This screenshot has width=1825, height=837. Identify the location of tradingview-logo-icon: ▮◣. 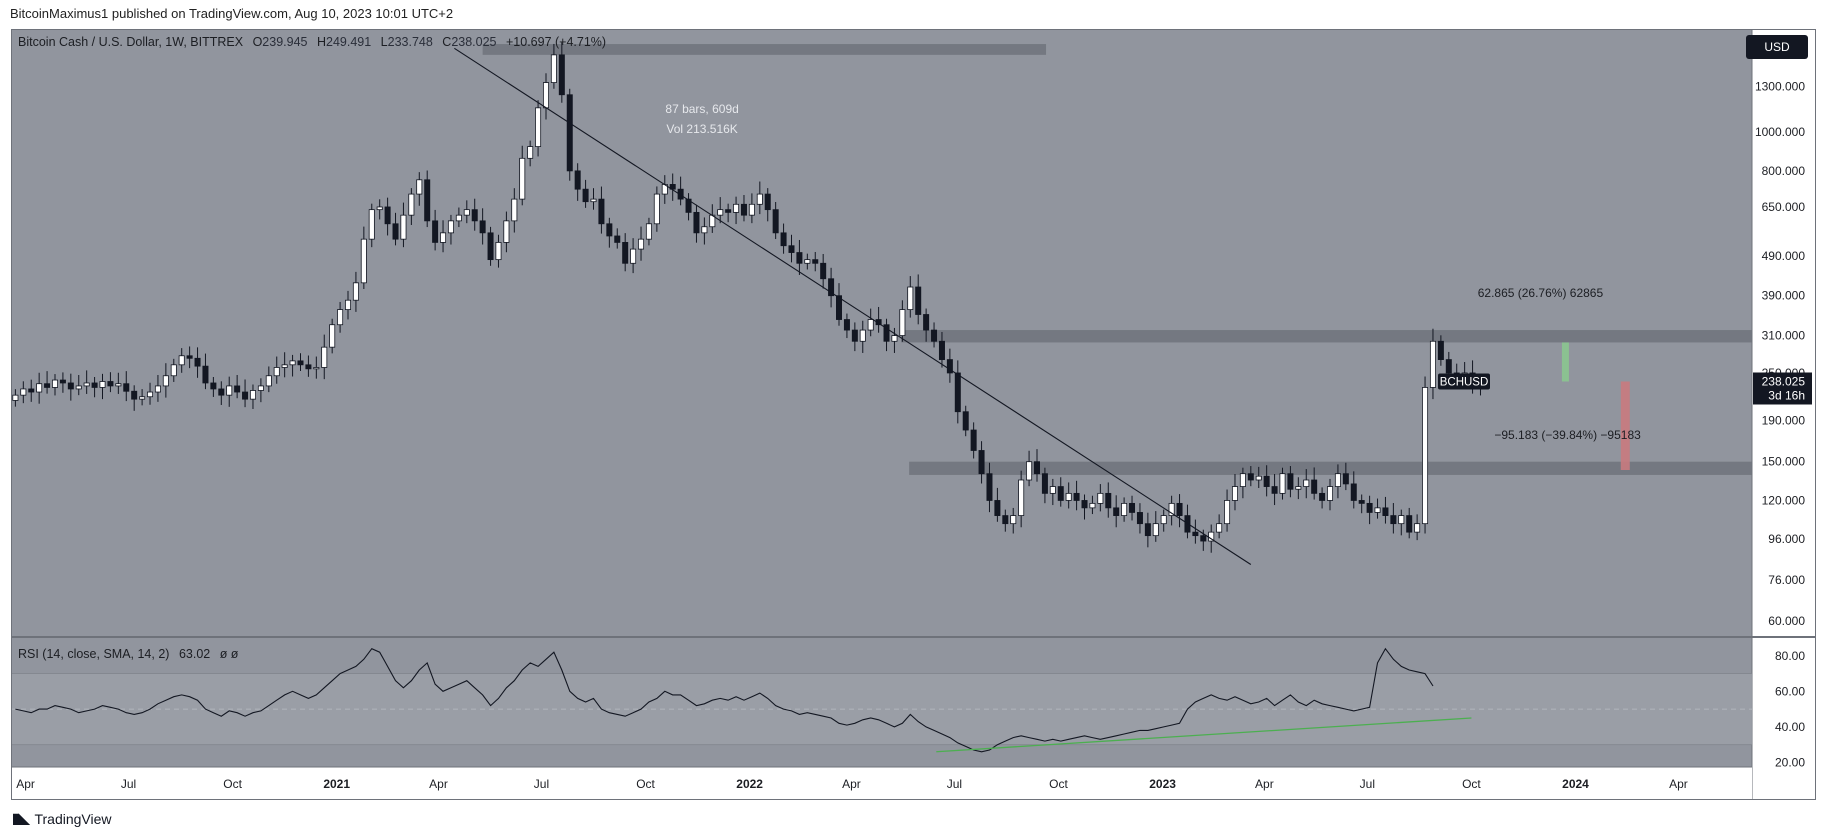
(21, 818).